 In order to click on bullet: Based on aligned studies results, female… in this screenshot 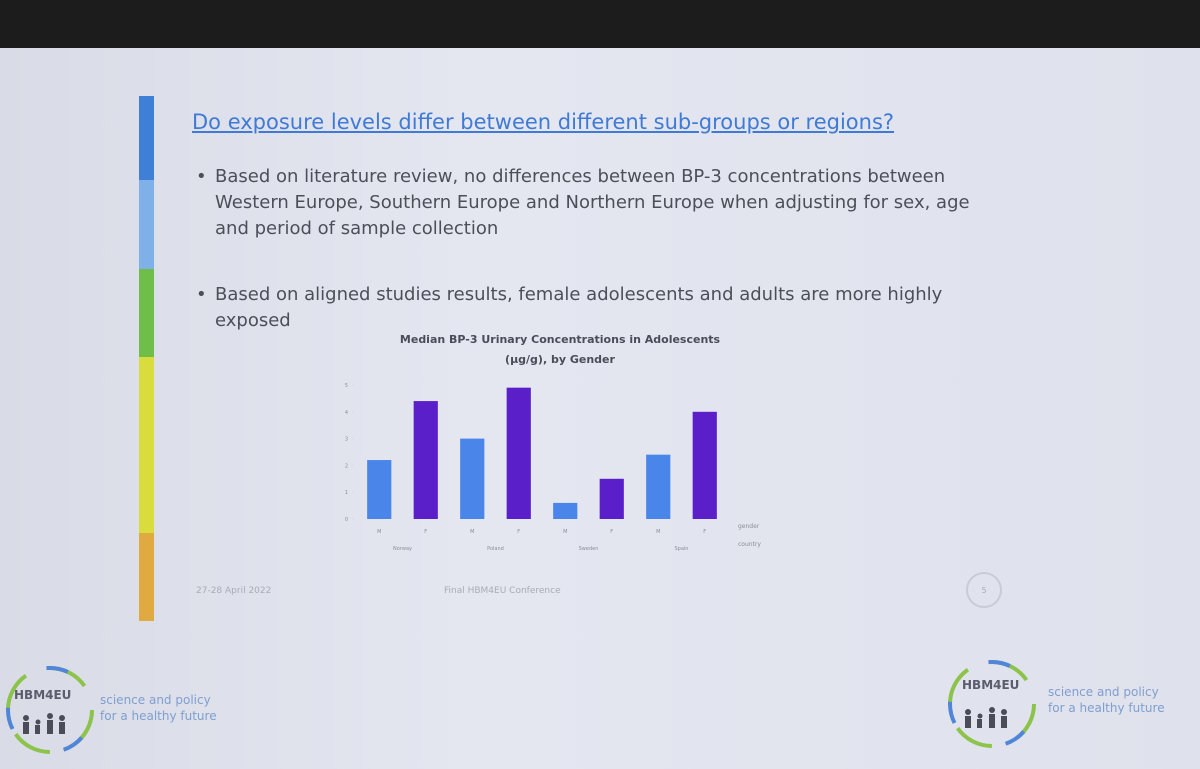, I will do `click(591, 308)`.